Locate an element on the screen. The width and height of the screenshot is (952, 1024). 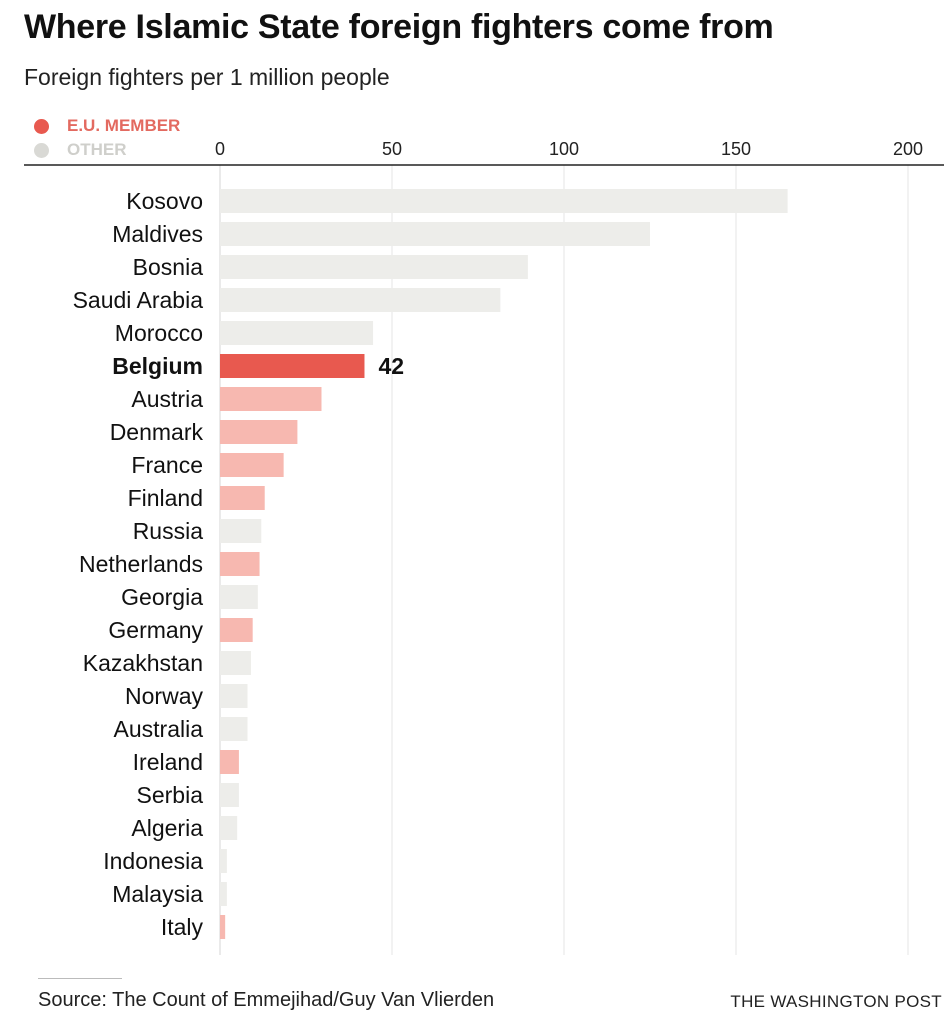
category-label: Morocco is located at coordinates (159, 333).